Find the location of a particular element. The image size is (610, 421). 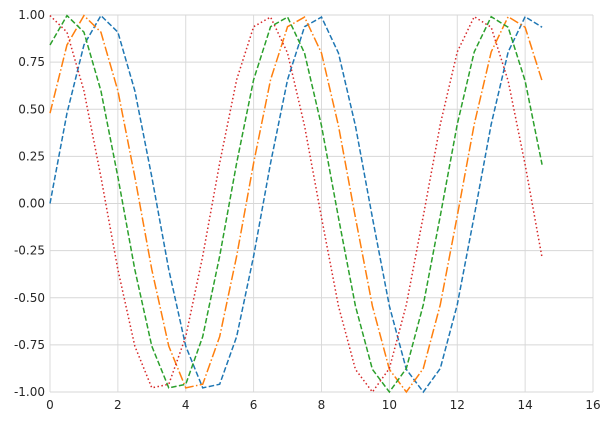

x-tick-label: 6 is located at coordinates (254, 405).